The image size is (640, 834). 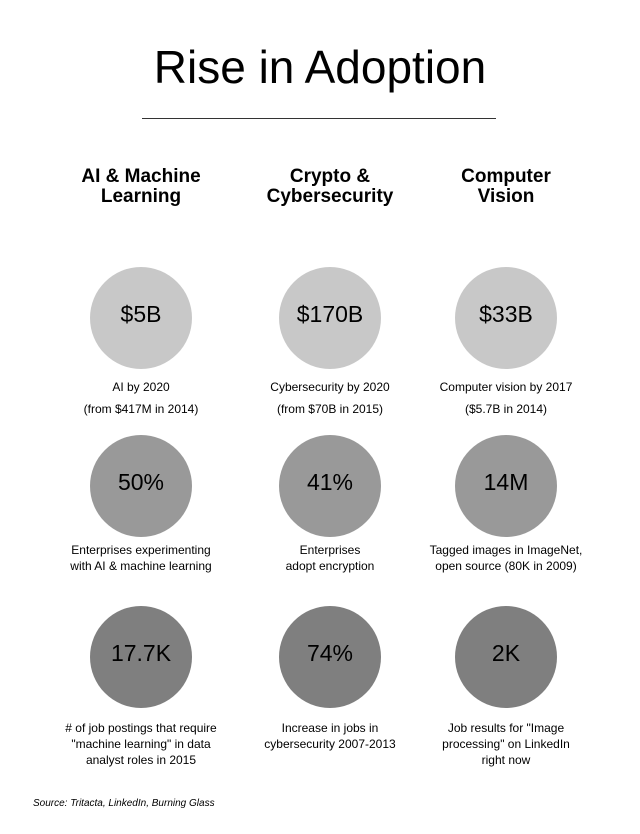 What do you see at coordinates (141, 566) in the screenshot?
I see `caption-line: with AI & machine learning` at bounding box center [141, 566].